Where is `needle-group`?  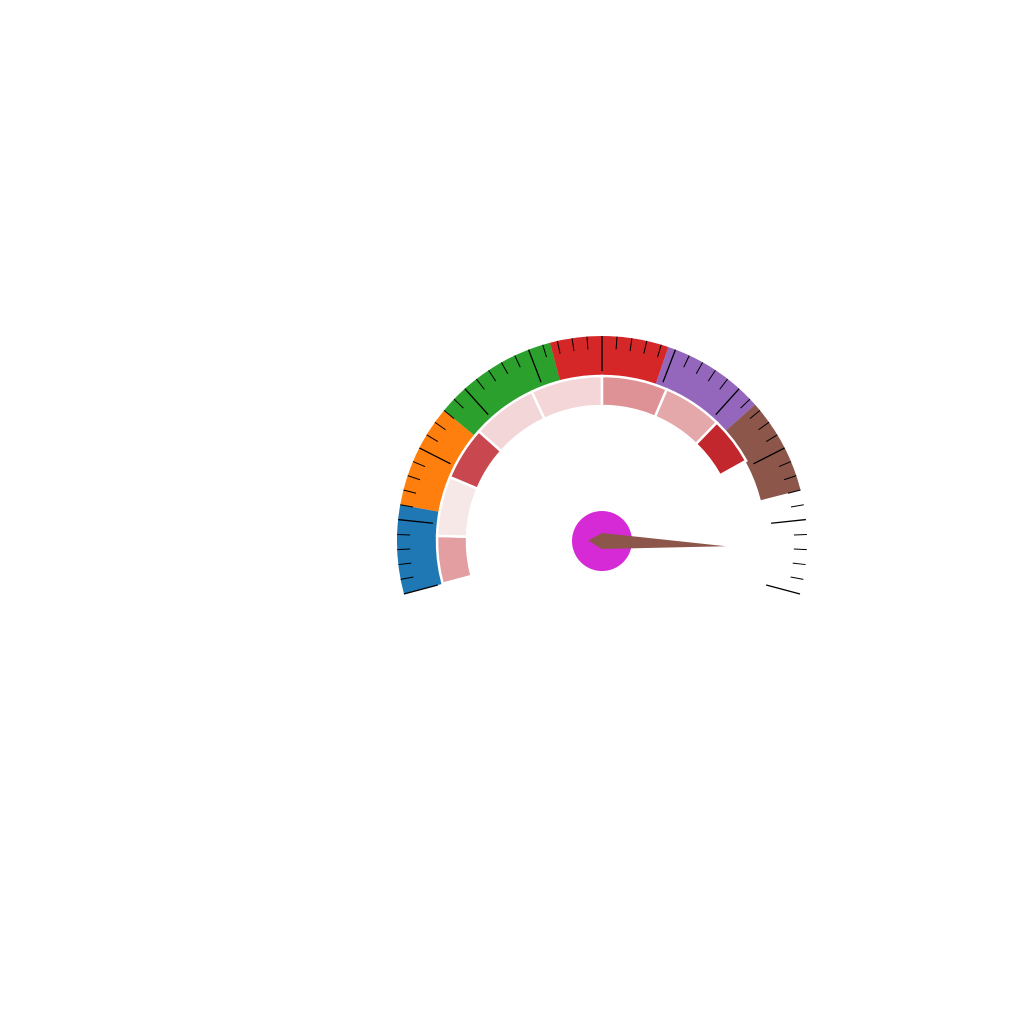 needle-group is located at coordinates (649, 541).